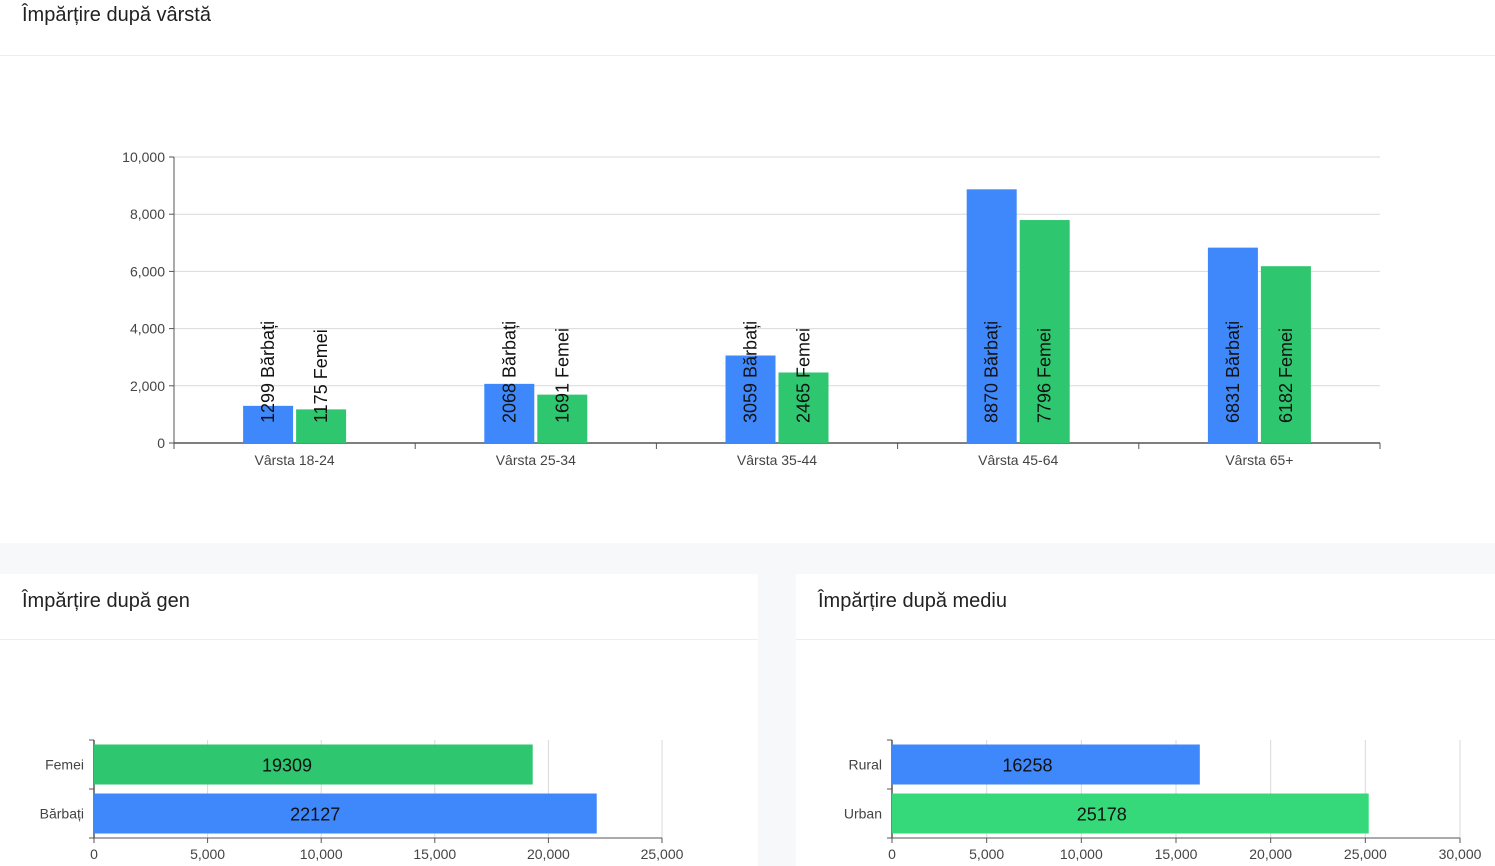 The width and height of the screenshot is (1495, 866). I want to click on x-category-label: Vârsta 18-24, so click(295, 460).